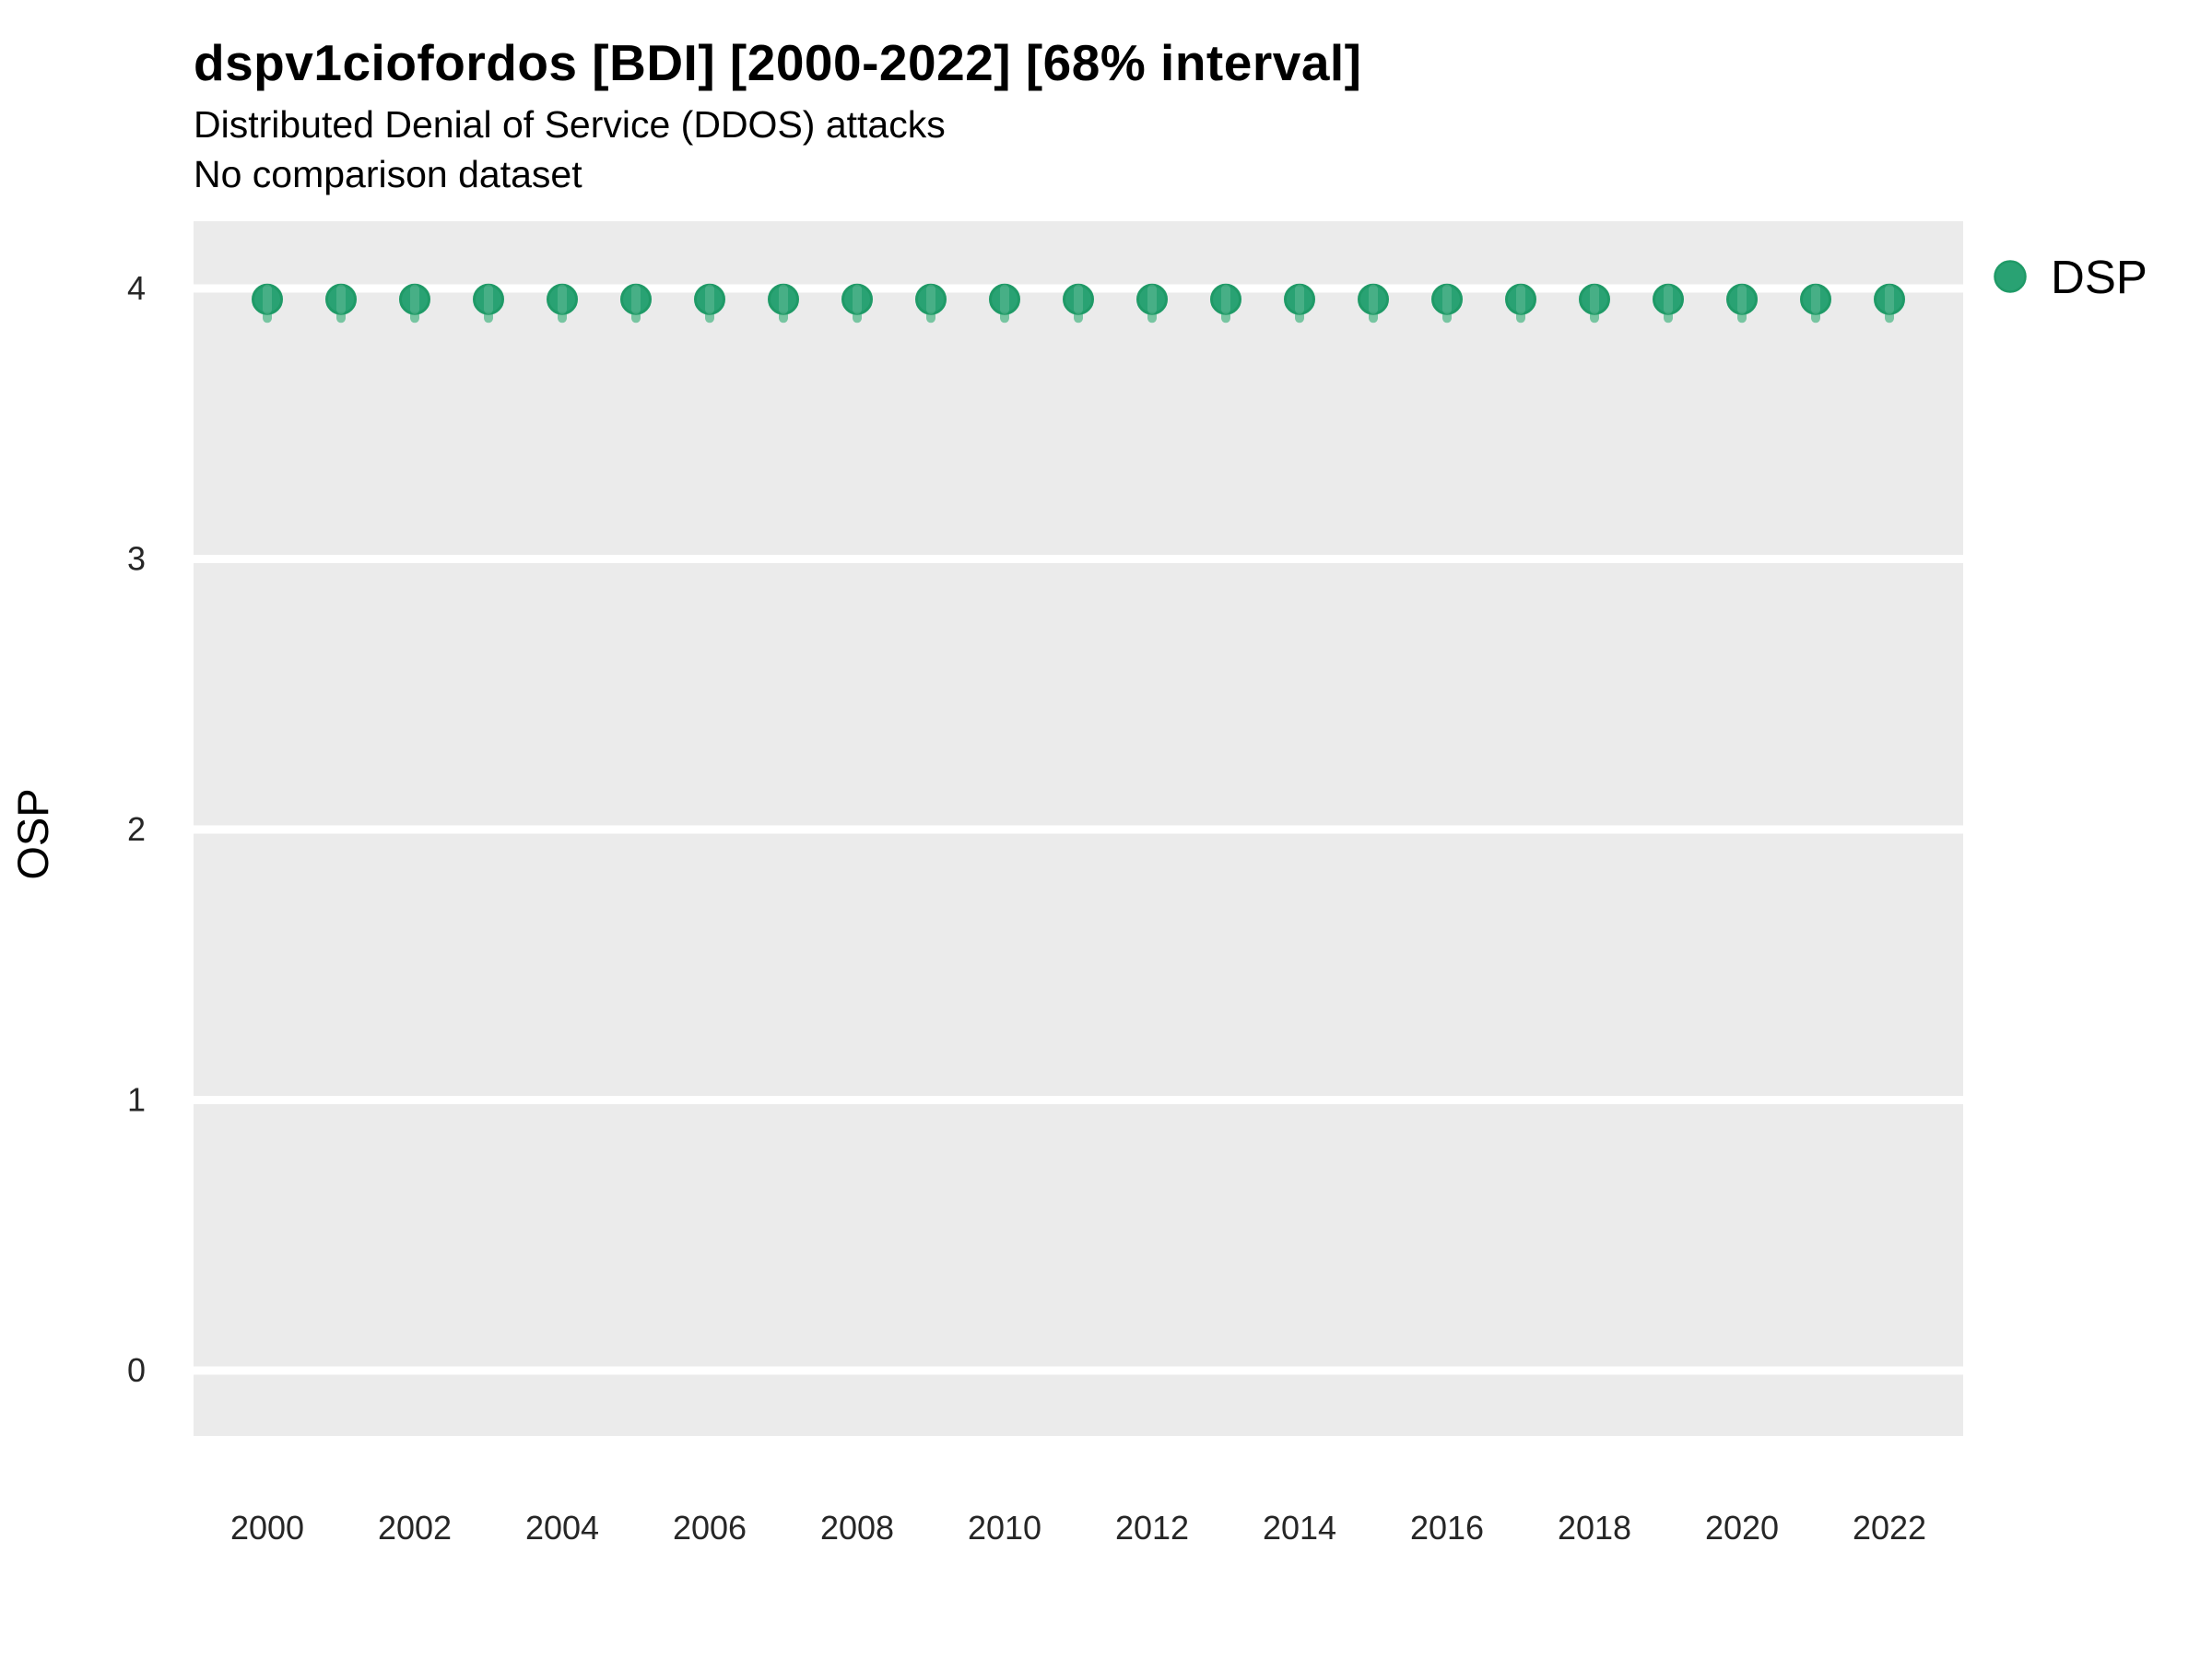 The width and height of the screenshot is (2212, 1659). What do you see at coordinates (1815, 299) in the screenshot?
I see `point-marker-2021` at bounding box center [1815, 299].